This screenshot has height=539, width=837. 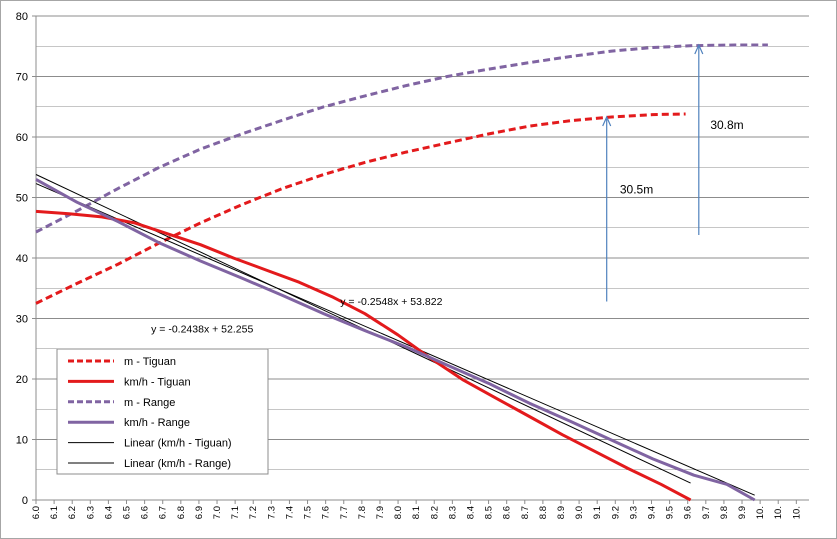 What do you see at coordinates (391, 302) in the screenshot?
I see `trendline-equation: y = -0.2548x + 53.822` at bounding box center [391, 302].